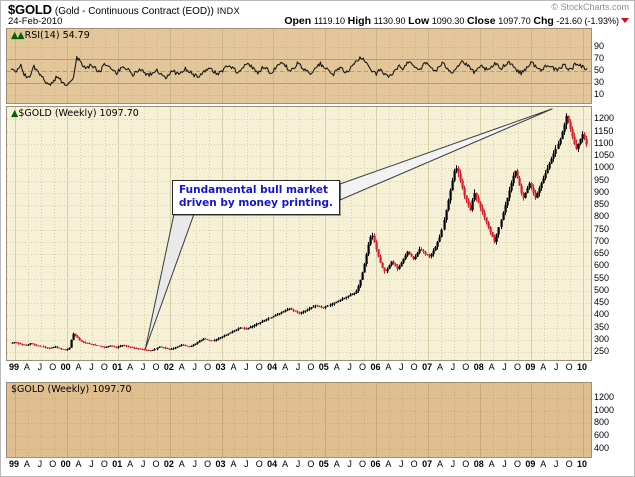  I want to click on annotation-line-1: Fundamental bull market, so click(253, 190).